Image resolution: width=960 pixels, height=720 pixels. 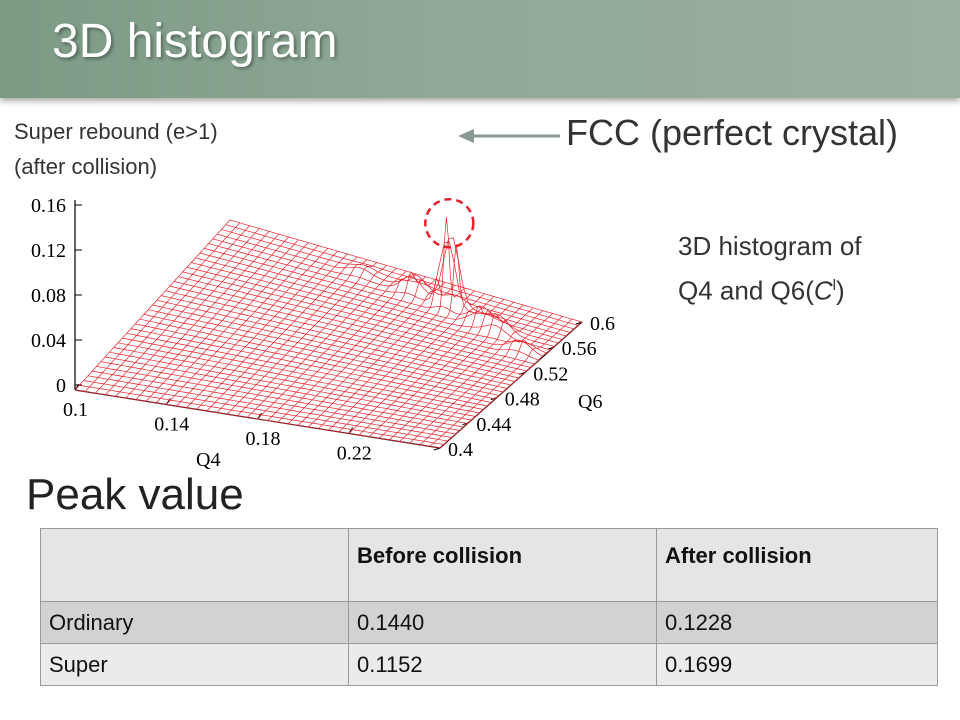 What do you see at coordinates (354, 454) in the screenshot?
I see `q4-tick-label: 0.22` at bounding box center [354, 454].